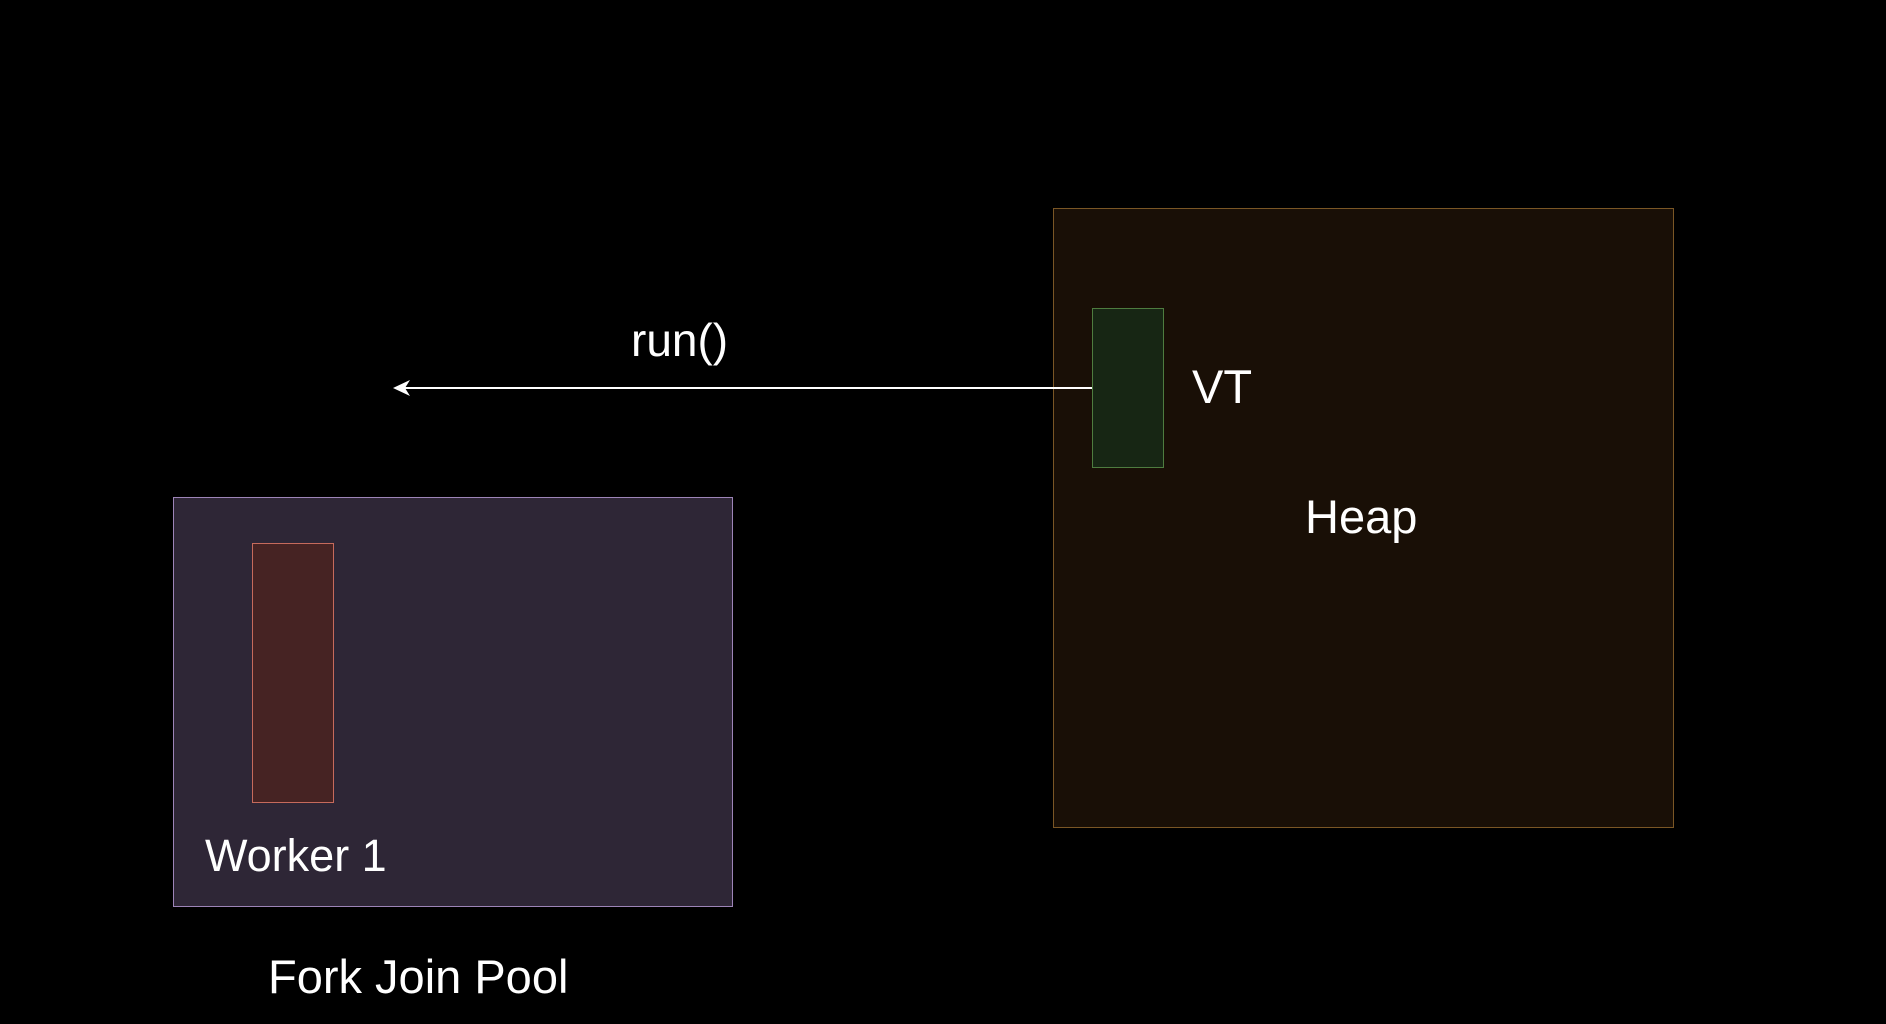 The height and width of the screenshot is (1024, 1886). Describe the element at coordinates (293, 673) in the screenshot. I see `worker-1-thread-rect` at that location.